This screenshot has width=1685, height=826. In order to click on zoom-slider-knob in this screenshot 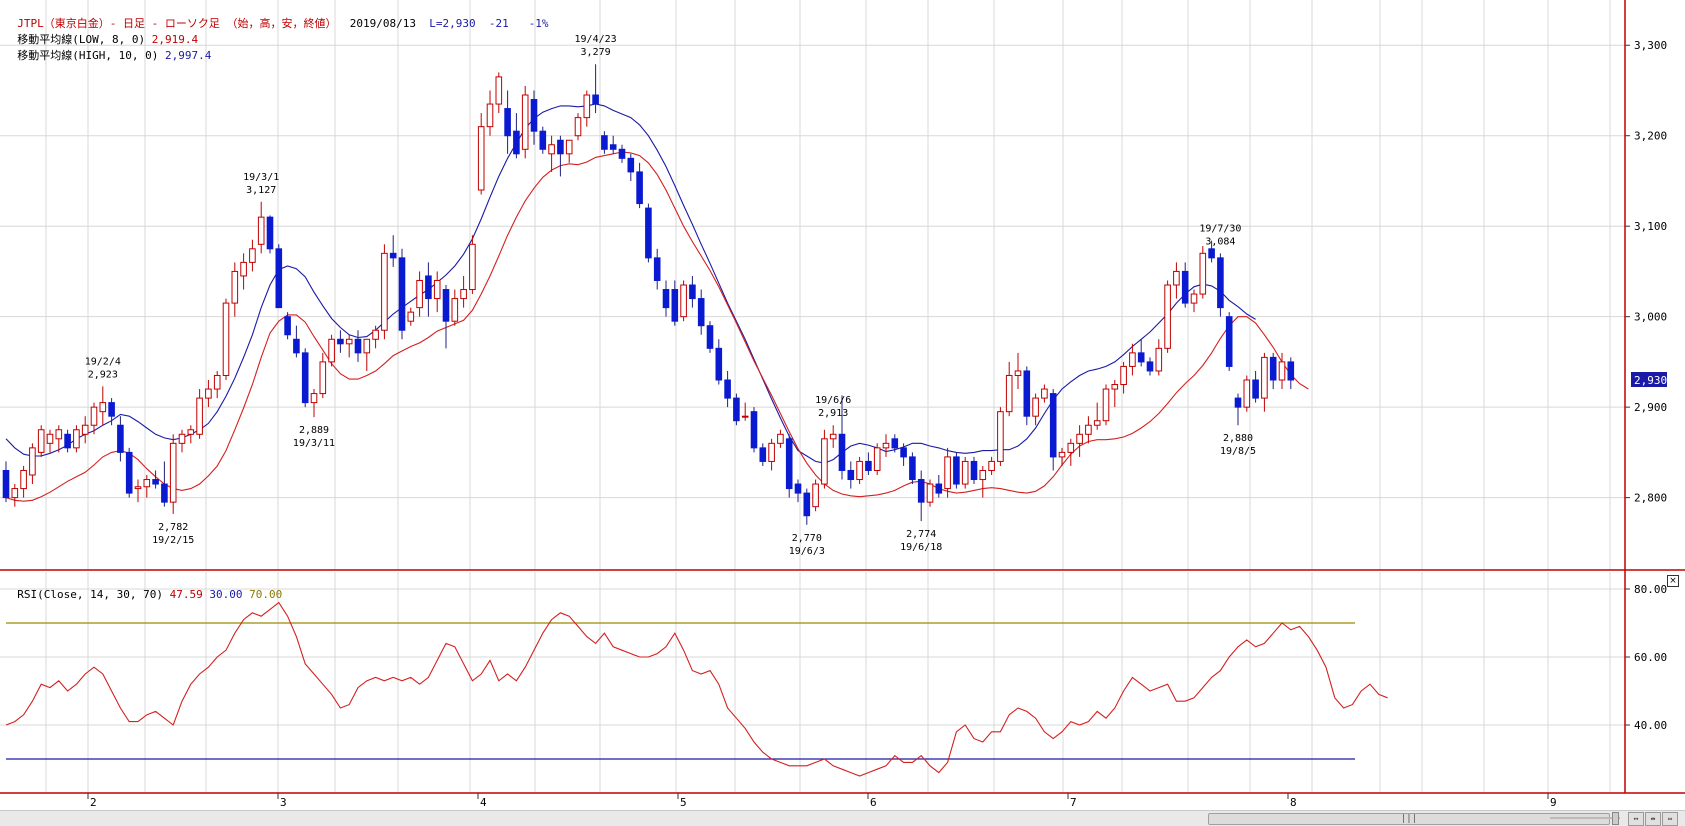, I will do `click(1615, 818)`.